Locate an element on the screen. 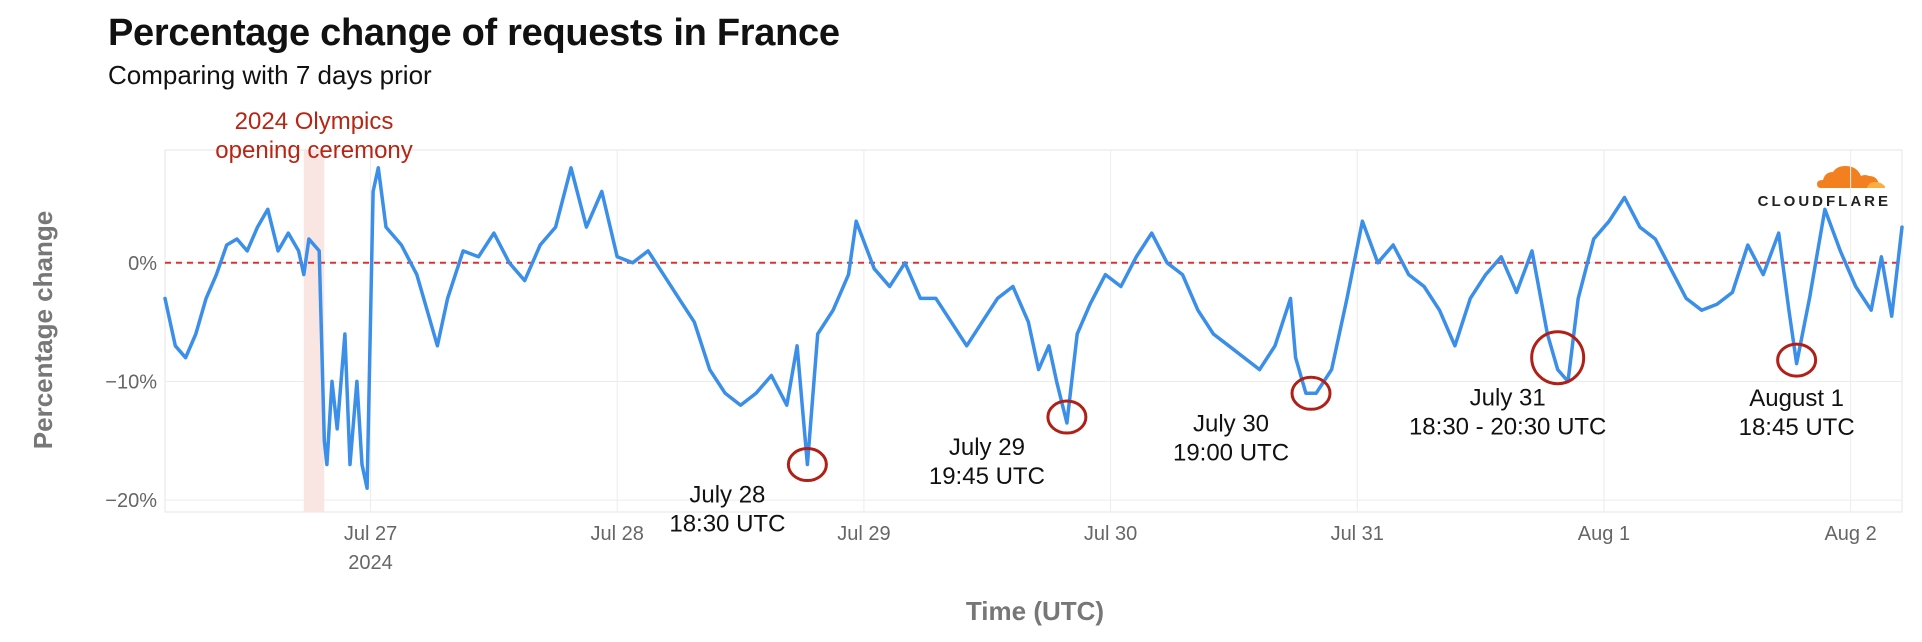 The width and height of the screenshot is (1922, 642). y-axis-ticks: 0% −10% −20% is located at coordinates (131, 382).